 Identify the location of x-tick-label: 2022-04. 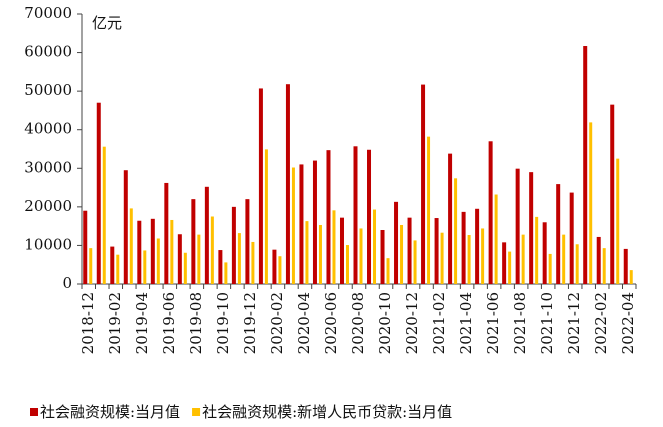
(628, 323).